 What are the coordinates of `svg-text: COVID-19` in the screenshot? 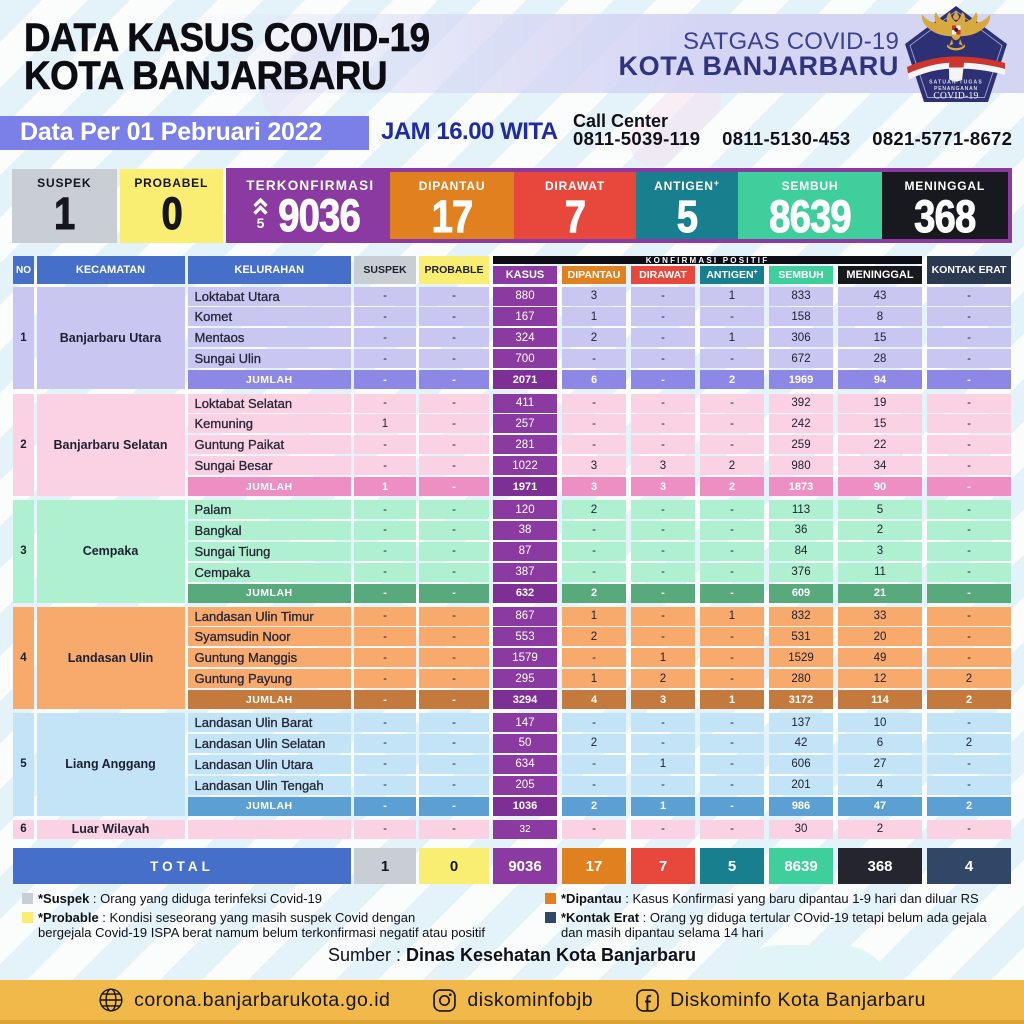 It's located at (955, 97).